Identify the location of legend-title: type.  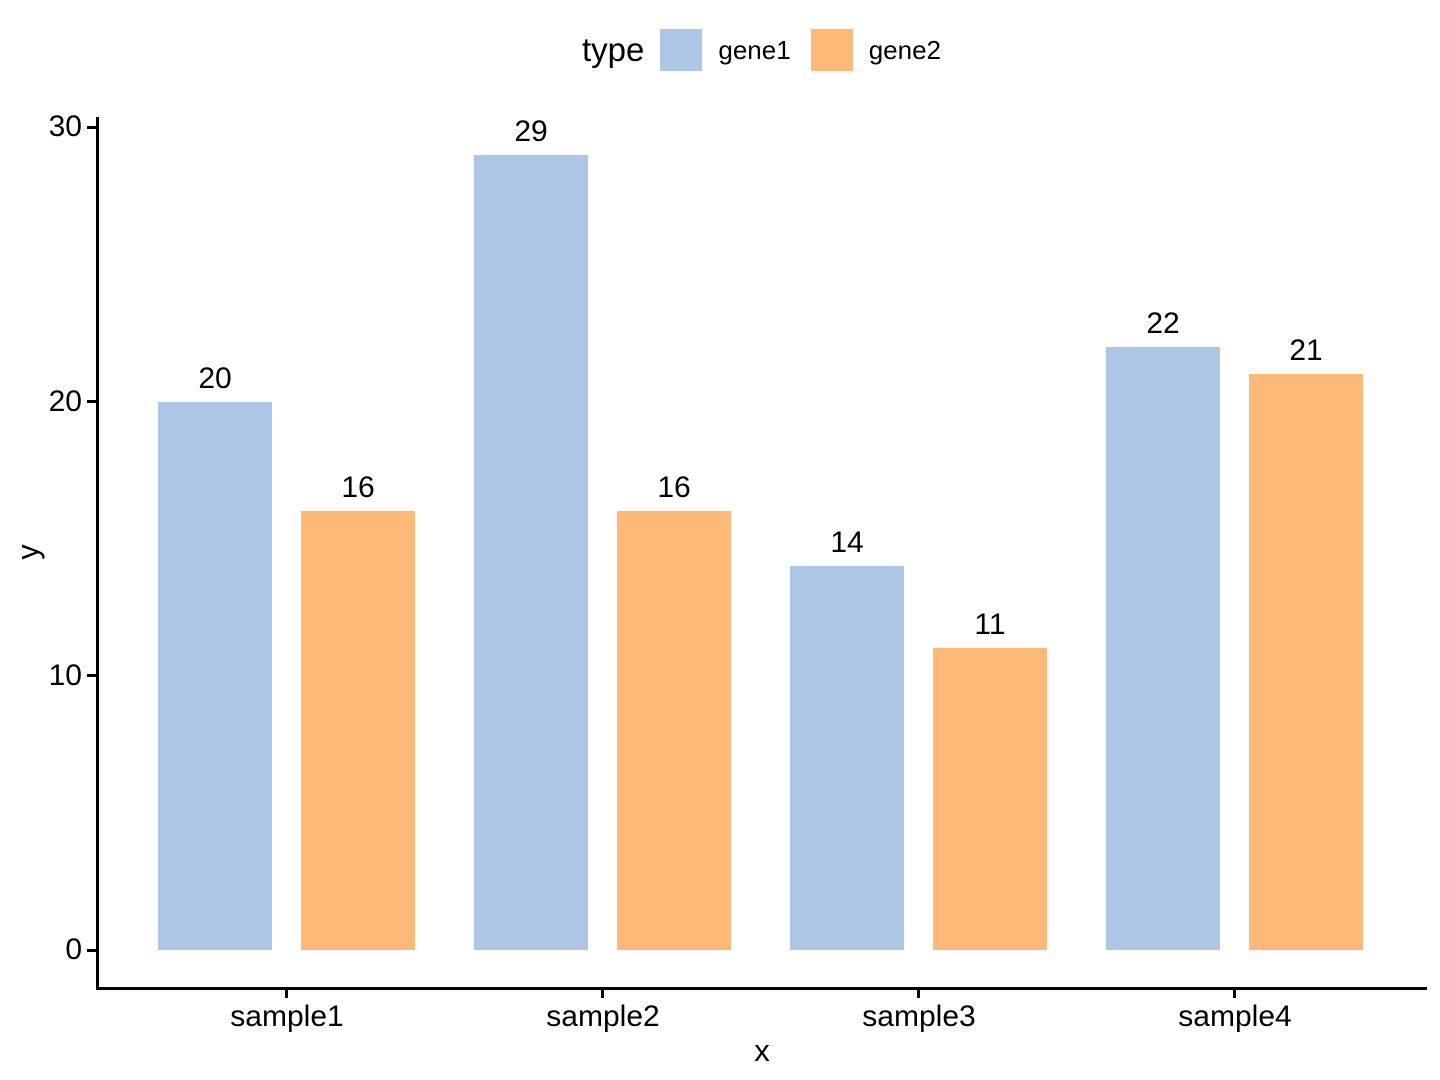
(613, 49).